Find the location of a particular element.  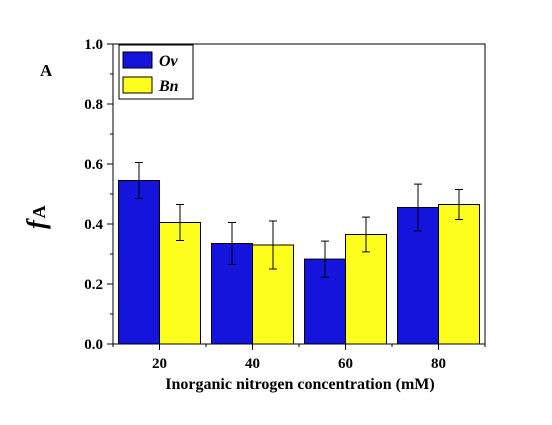

y-axis-label-sub: A is located at coordinates (39, 211).